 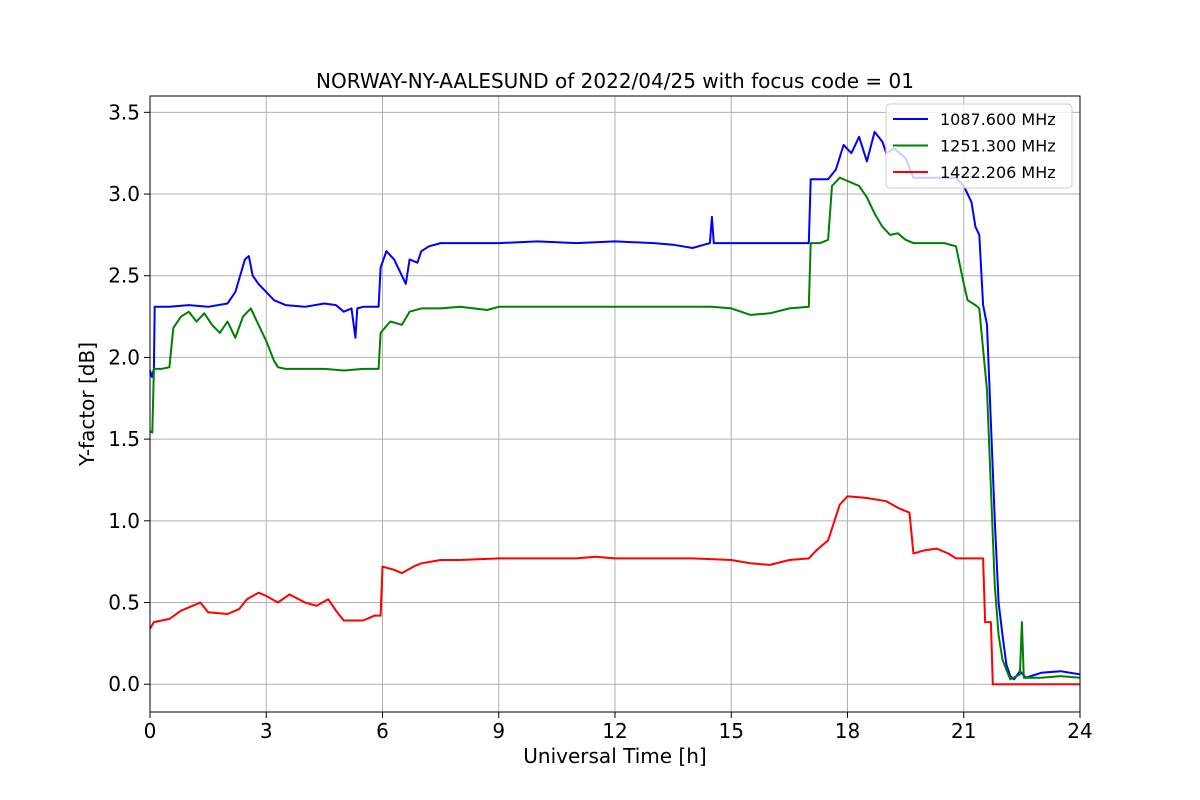 I want to click on legend-label-0: 1087.600 MHz, so click(x=998, y=119).